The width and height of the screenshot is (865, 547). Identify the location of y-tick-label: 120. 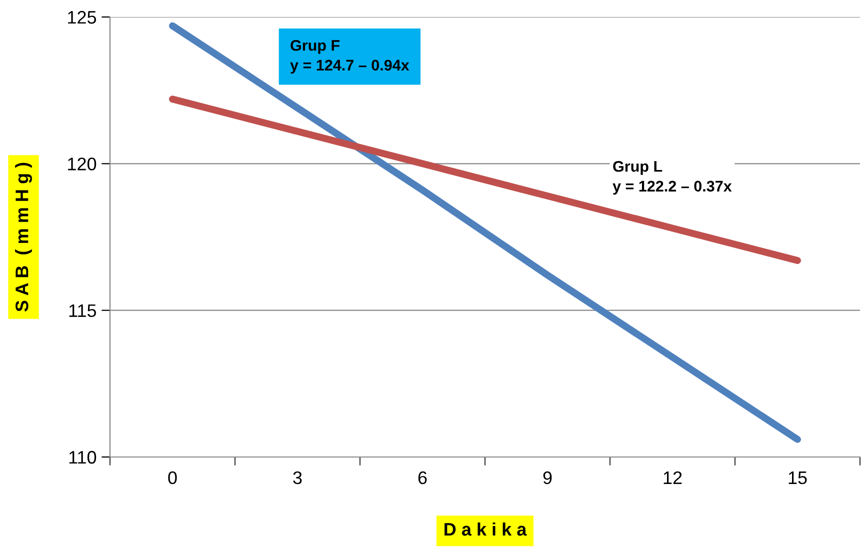
(82, 164).